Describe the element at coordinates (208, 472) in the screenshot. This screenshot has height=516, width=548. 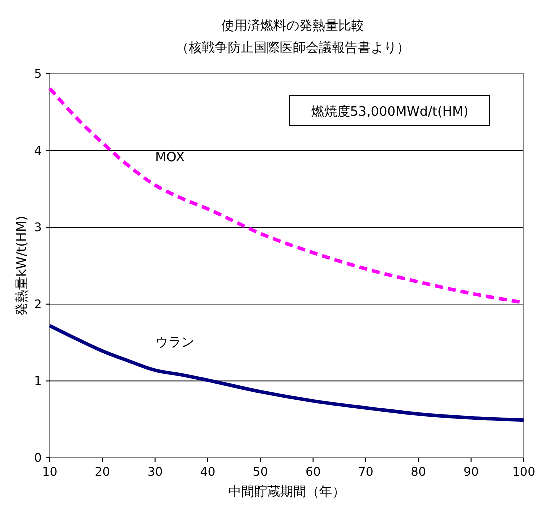
I see `x-tick-label: 40` at that location.